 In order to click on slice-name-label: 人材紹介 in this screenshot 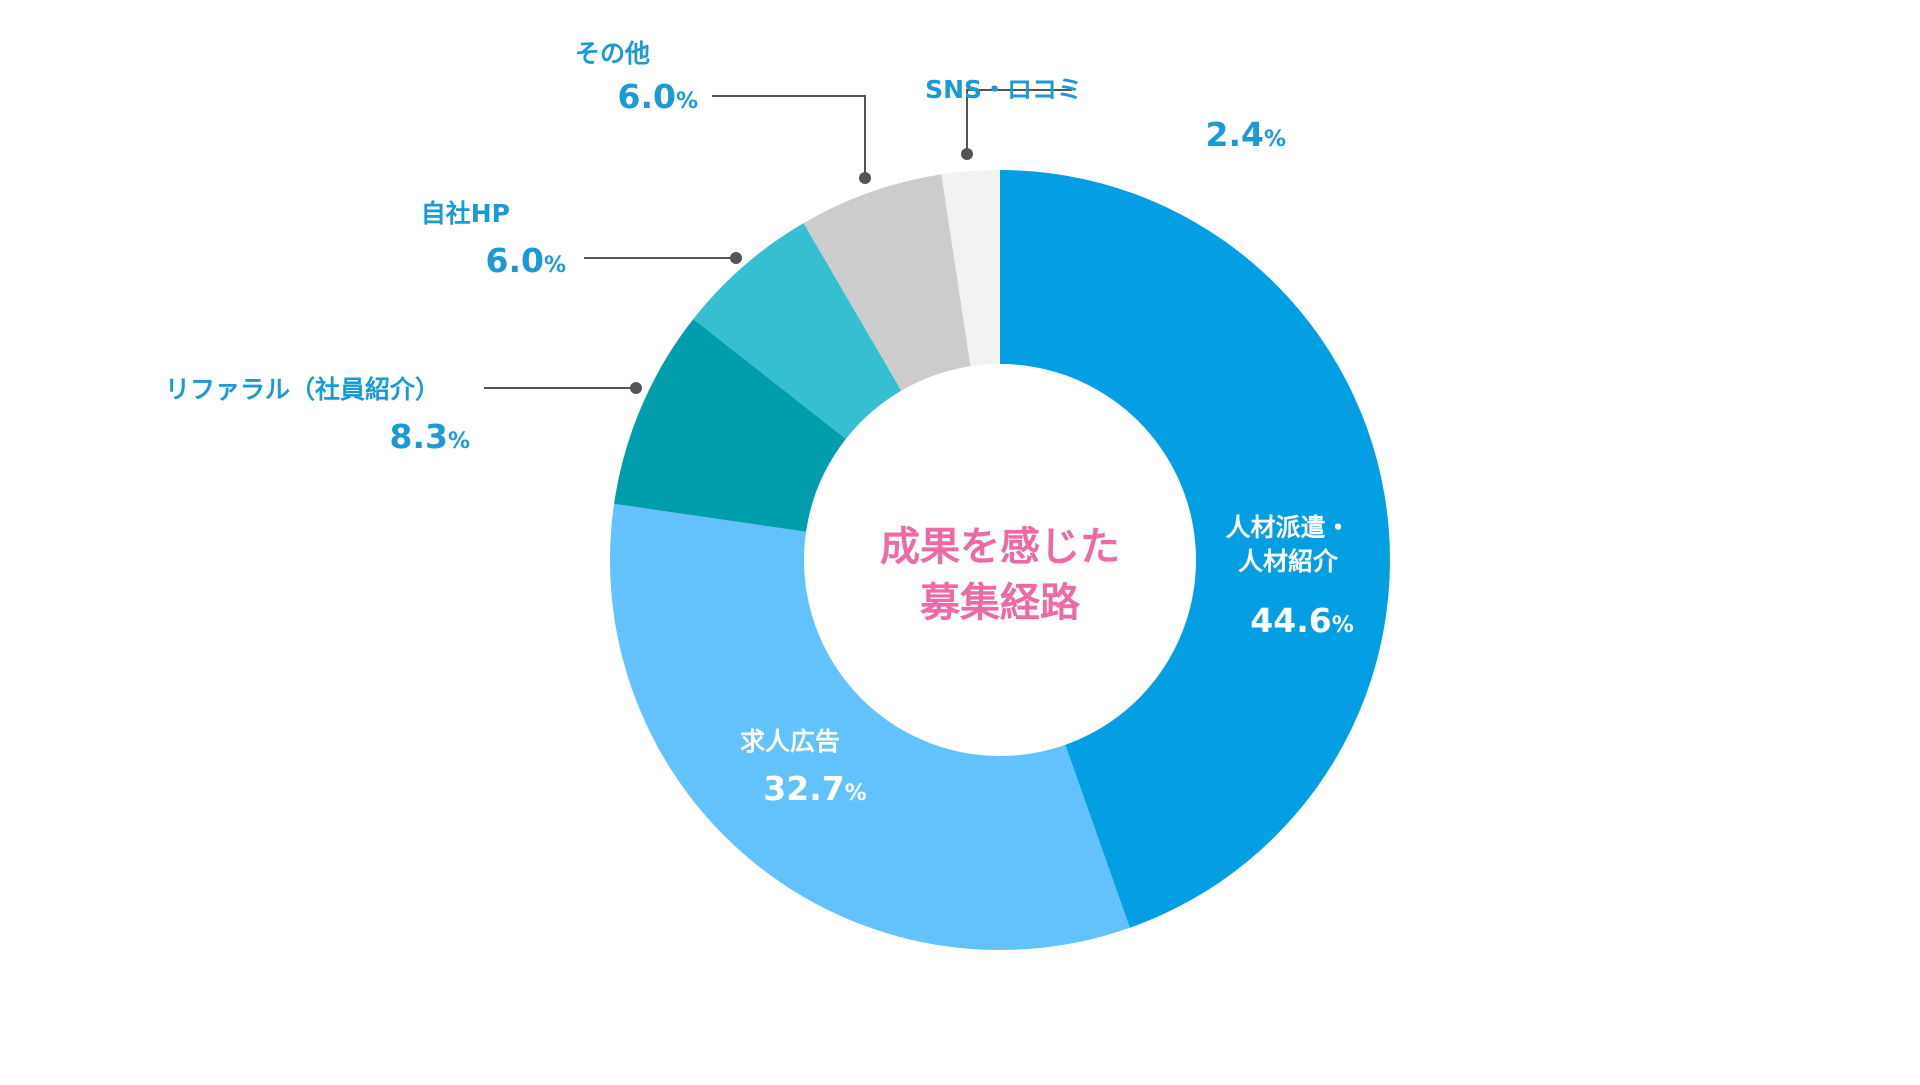, I will do `click(1288, 561)`.